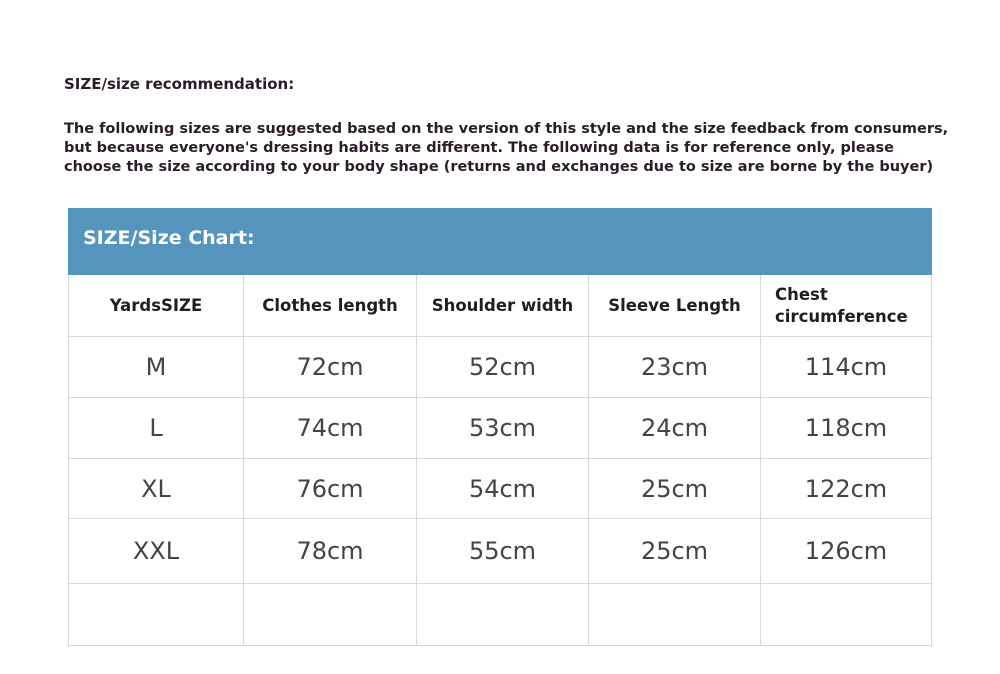 Image resolution: width=1000 pixels, height=674 pixels. Describe the element at coordinates (675, 428) in the screenshot. I see `measurement-cell: 24cm` at that location.